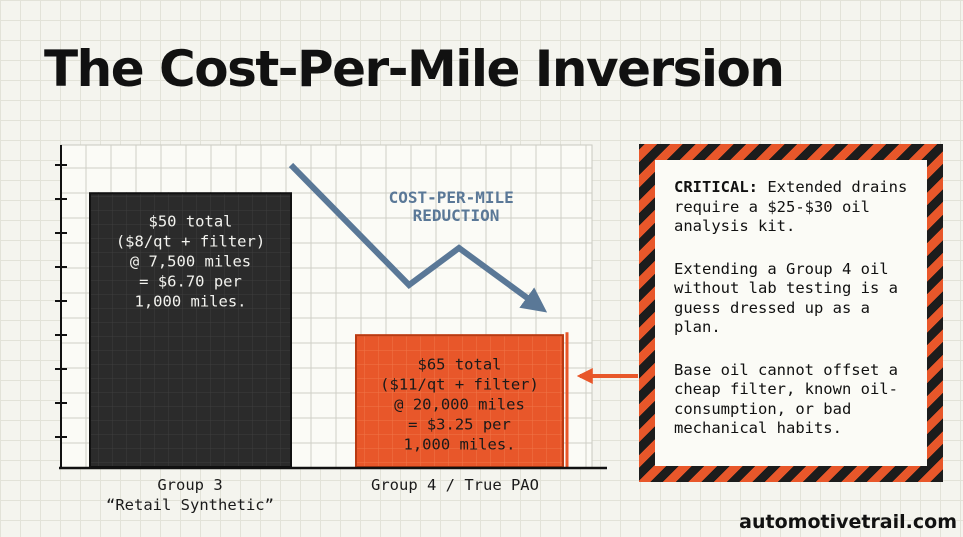 This screenshot has width=963, height=537. I want to click on x-tick-label-line: Group 4 / True PAO, so click(455, 485).